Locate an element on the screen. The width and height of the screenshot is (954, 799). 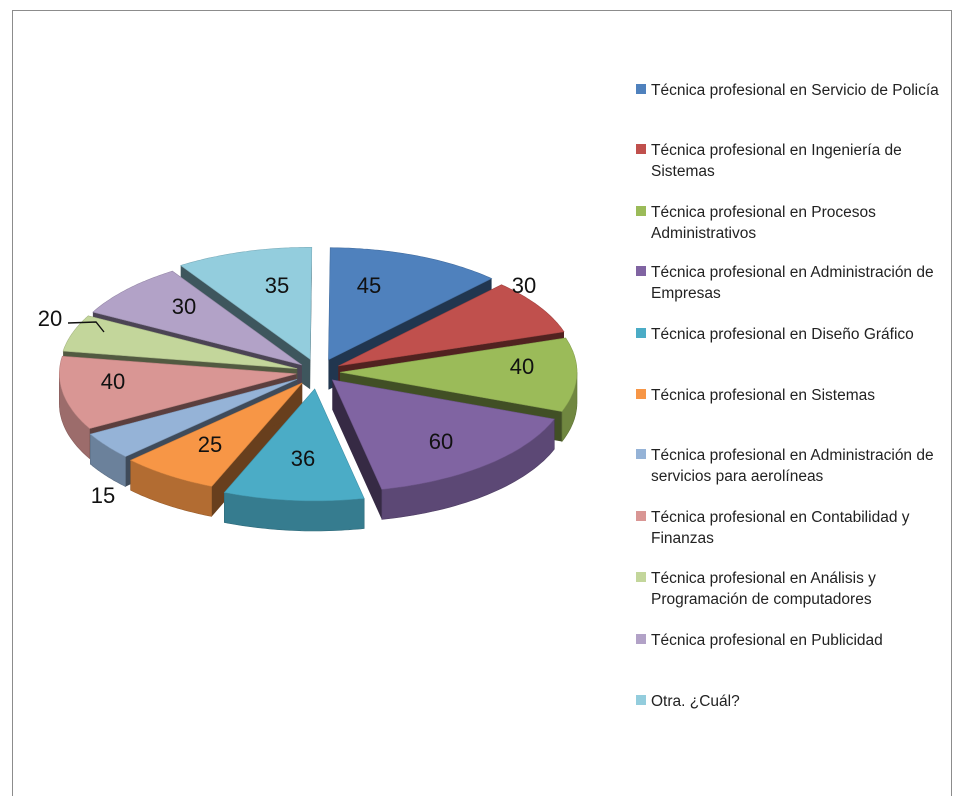
legend-item: Otra. ¿Cuál? is located at coordinates (791, 701).